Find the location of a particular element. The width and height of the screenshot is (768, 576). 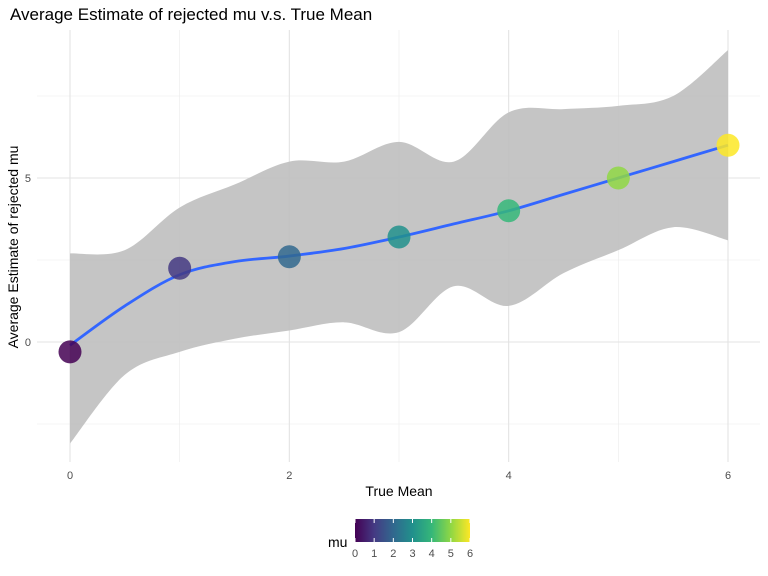

legend-tick-label: 0 is located at coordinates (355, 554).